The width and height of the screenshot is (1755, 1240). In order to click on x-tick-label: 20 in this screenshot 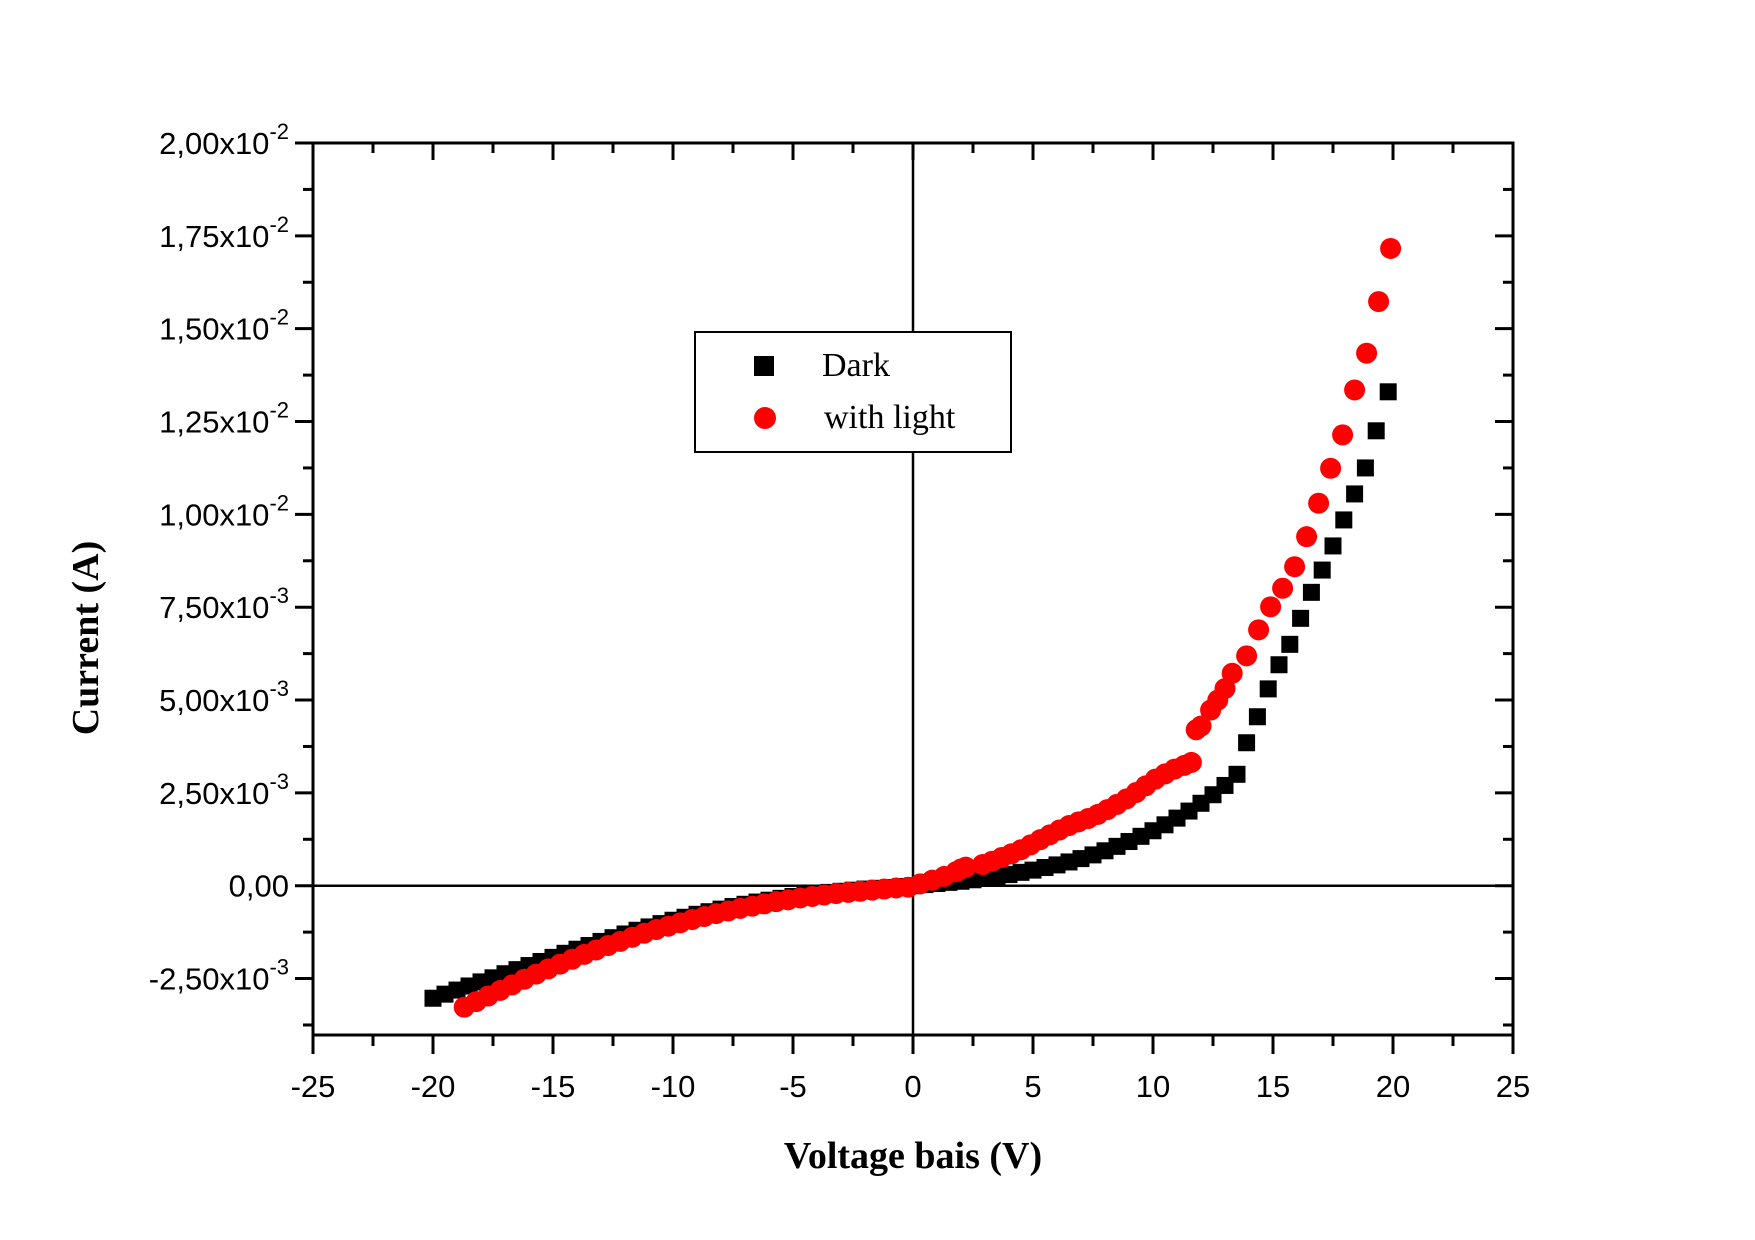, I will do `click(1393, 1086)`.